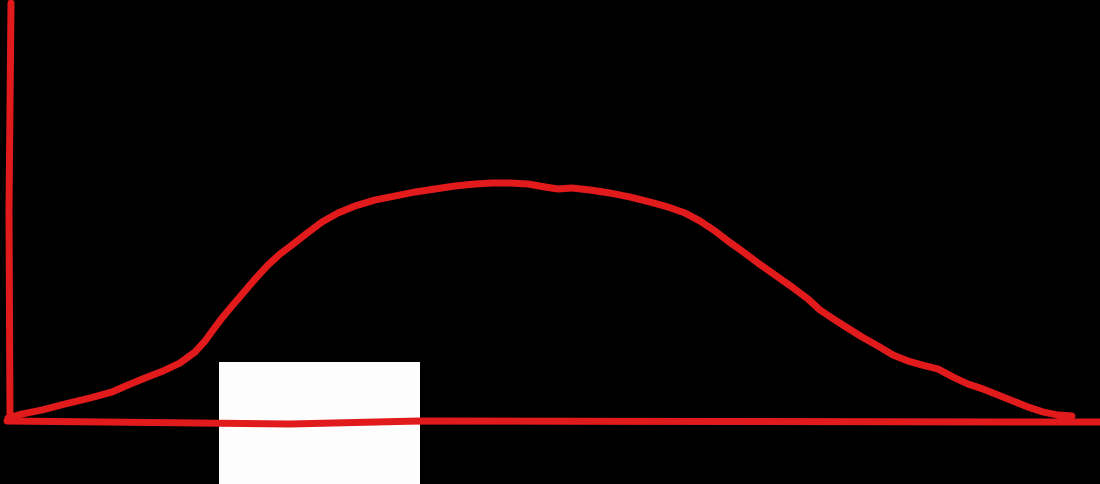  I want to click on x-axis-line, so click(551, 422).